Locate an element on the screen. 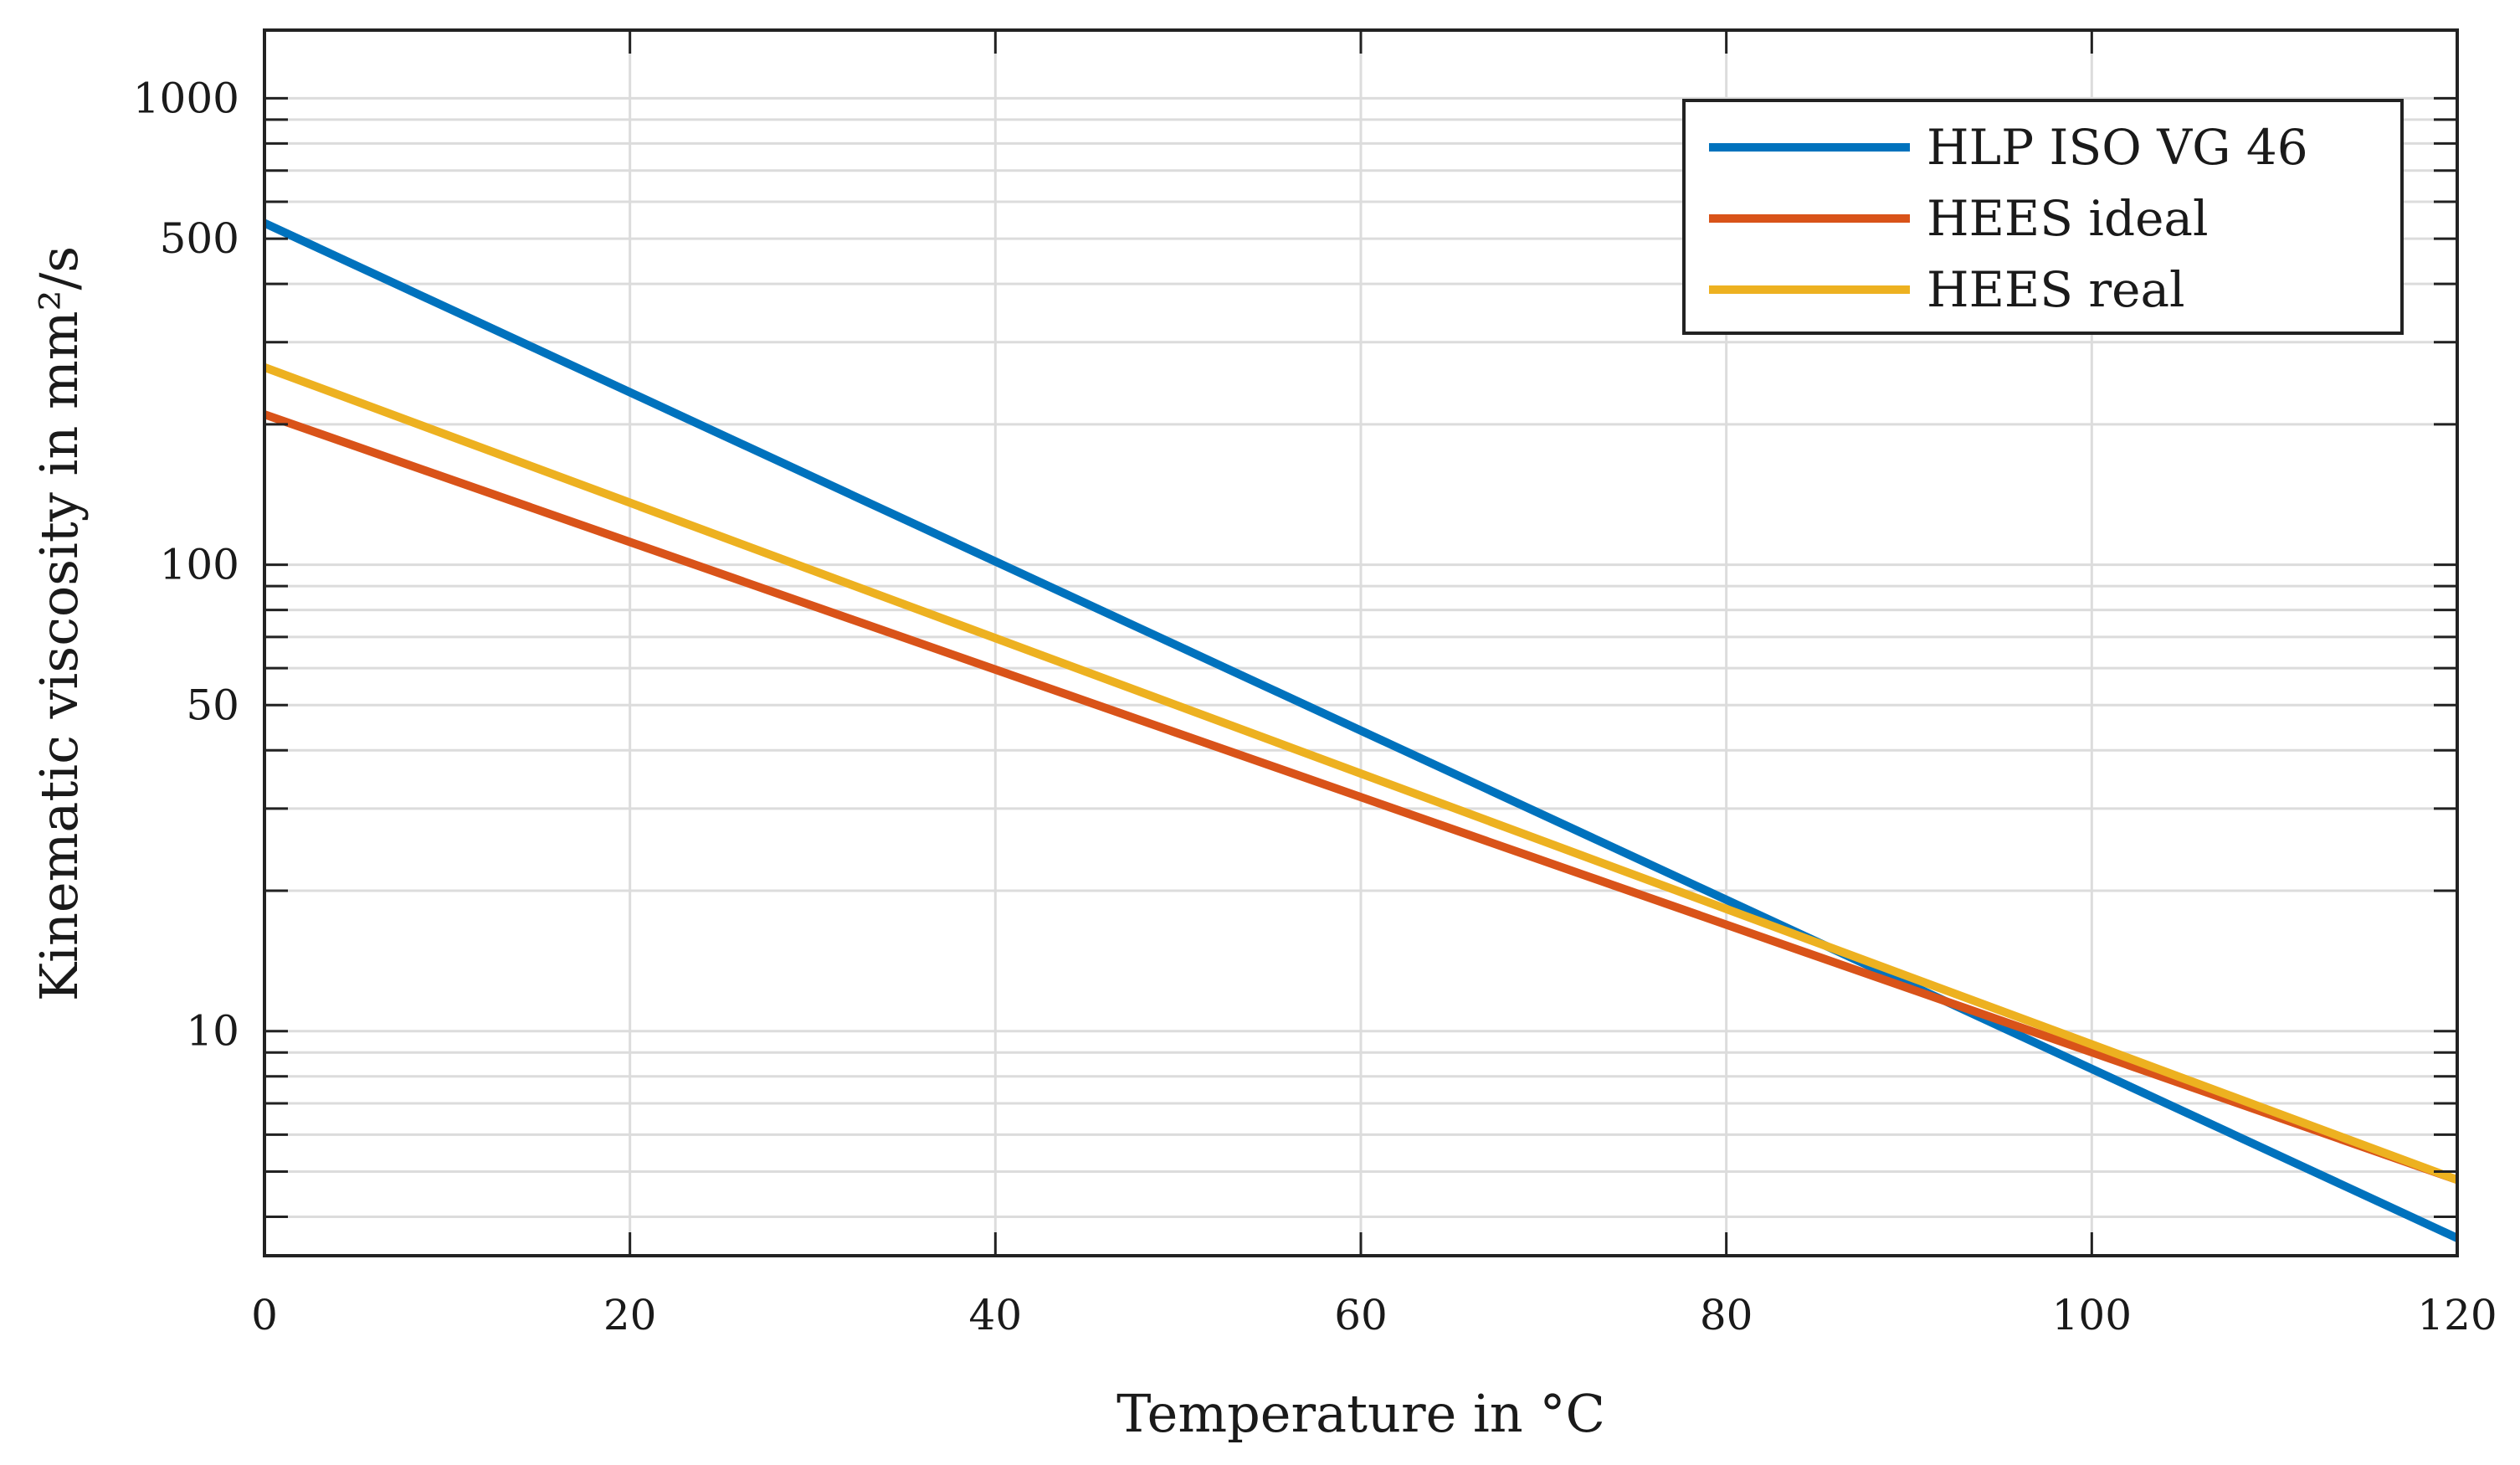  legend-label: HEES real is located at coordinates (2056, 289).